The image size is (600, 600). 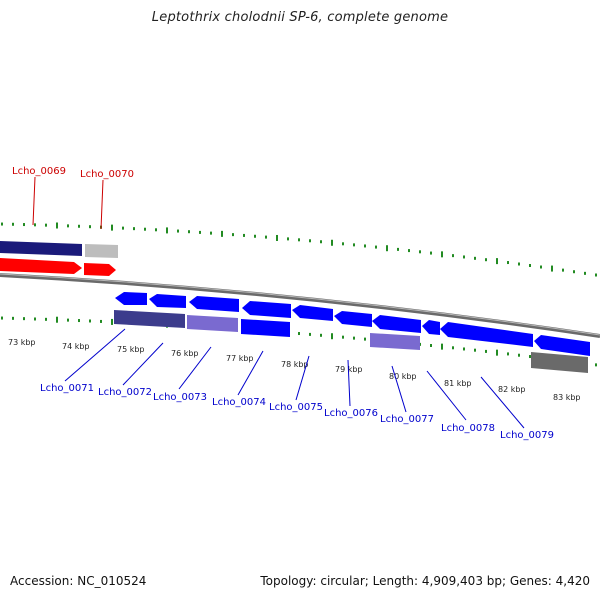 I want to click on accession-text: Accession: NC_010524, so click(x=78, y=581).